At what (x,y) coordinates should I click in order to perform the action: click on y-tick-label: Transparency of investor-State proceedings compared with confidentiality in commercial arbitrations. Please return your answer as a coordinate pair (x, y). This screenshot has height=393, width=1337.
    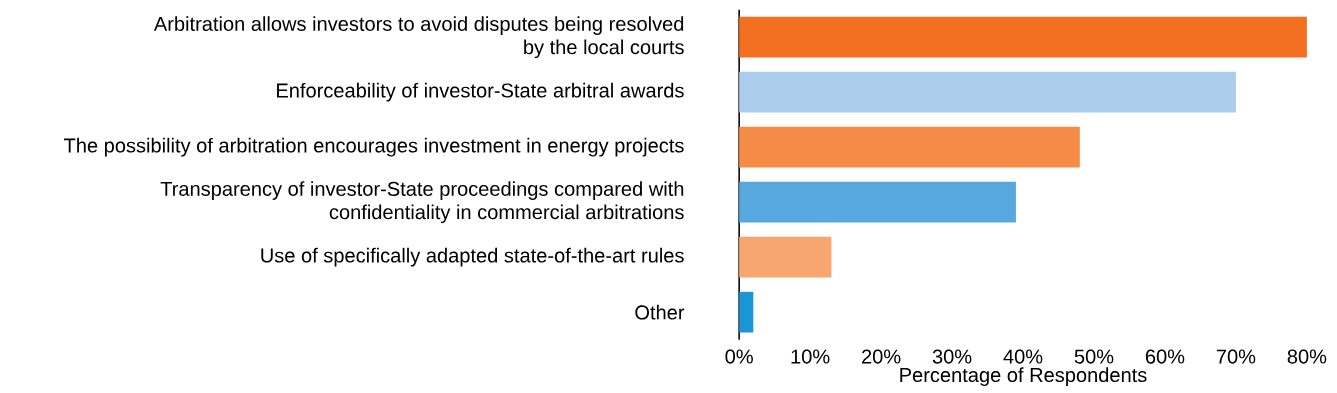
    Looking at the image, I should click on (422, 202).